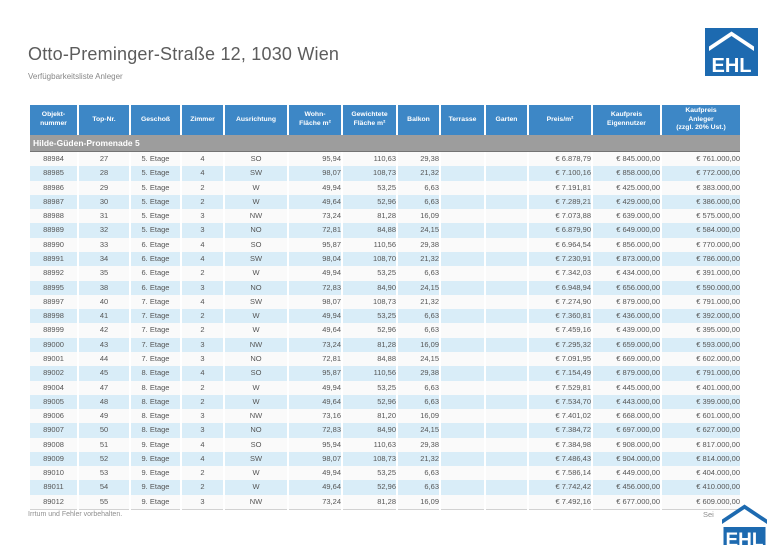  What do you see at coordinates (53, 202) in the screenshot?
I see `cell-objektnummer: 88987` at bounding box center [53, 202].